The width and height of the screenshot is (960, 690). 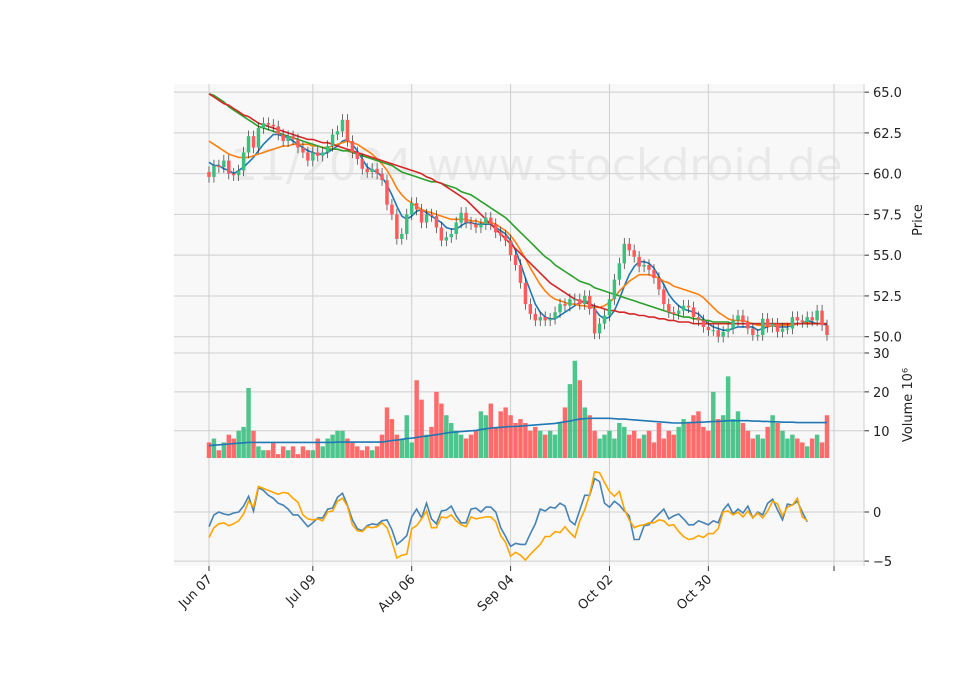 What do you see at coordinates (918, 220) in the screenshot?
I see `price-axis-label: Price` at bounding box center [918, 220].